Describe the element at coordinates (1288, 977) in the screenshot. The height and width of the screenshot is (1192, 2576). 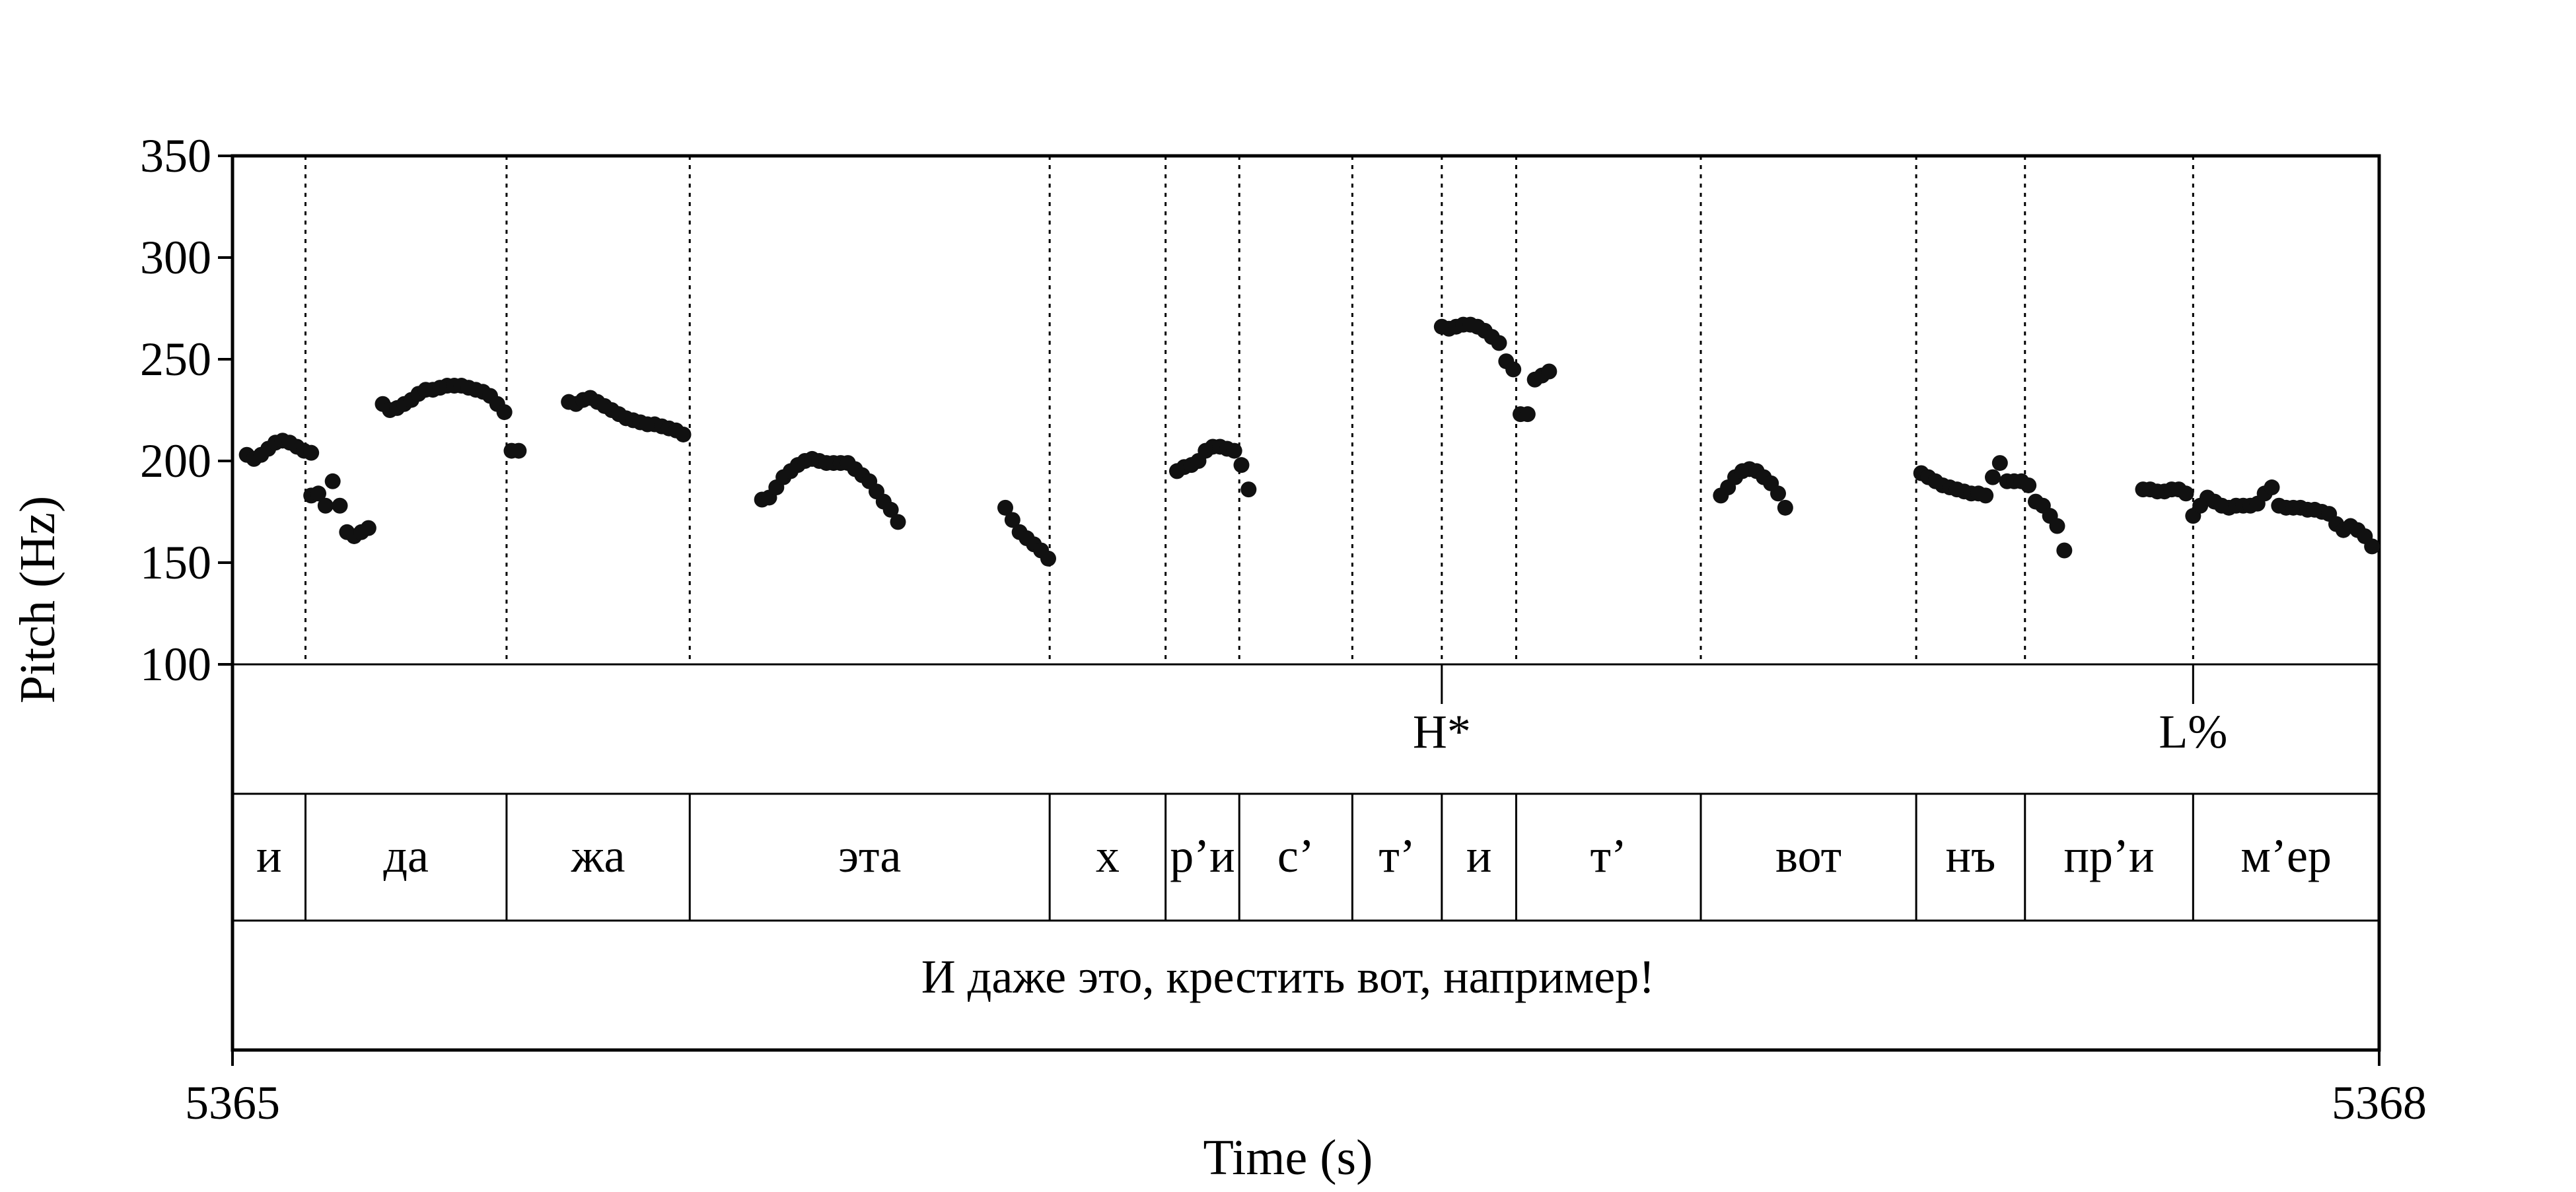
I see `sentence-label: И даже это, крестить вот, например!` at that location.